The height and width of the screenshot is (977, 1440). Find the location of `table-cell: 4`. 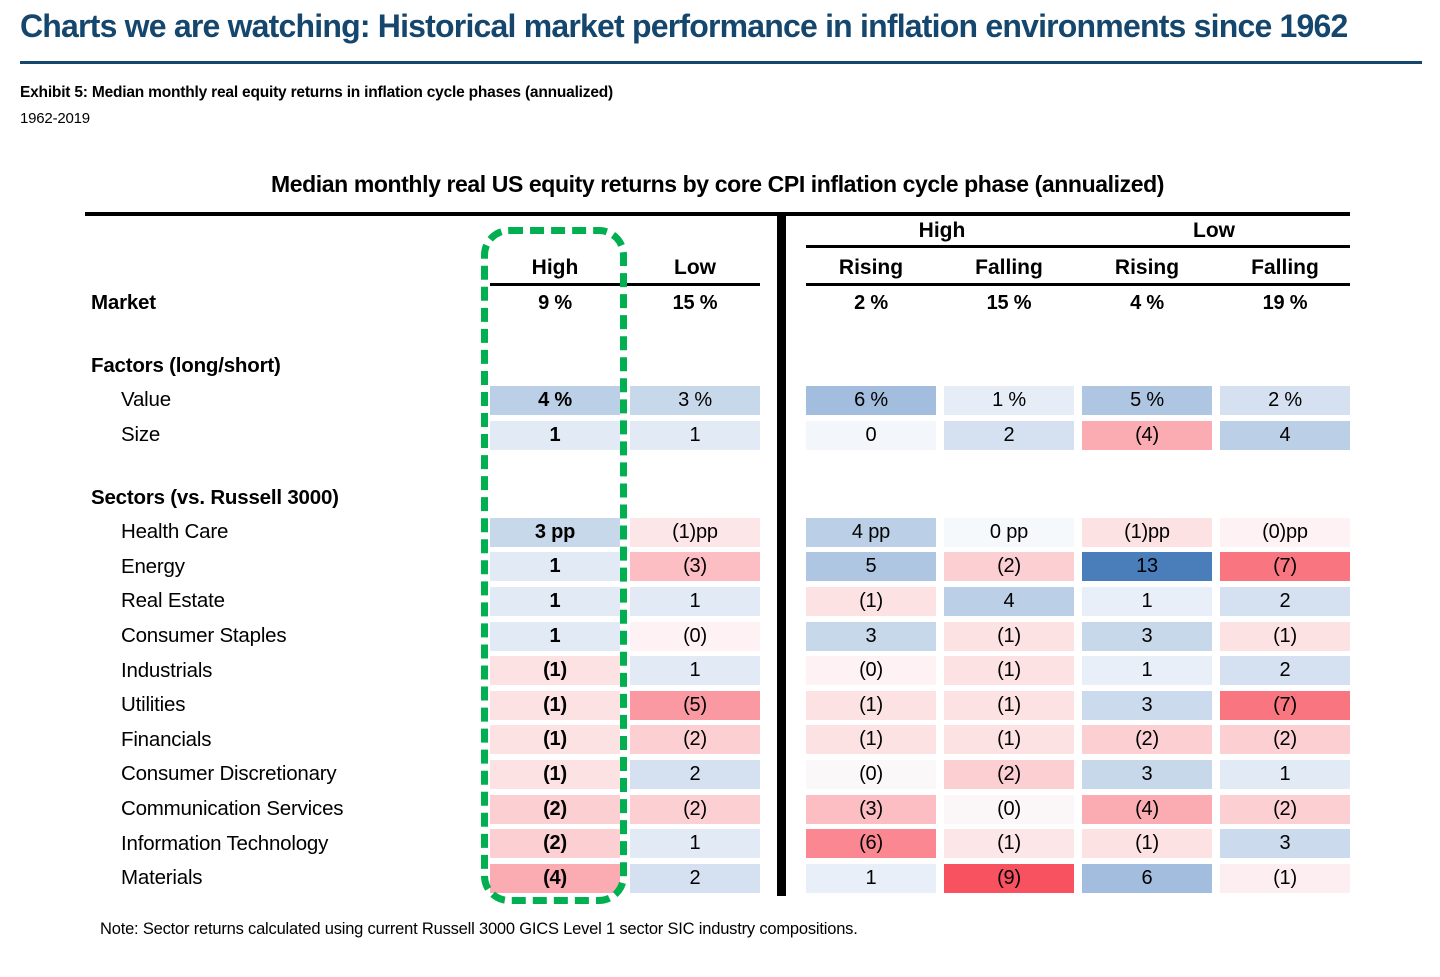

table-cell: 4 is located at coordinates (1285, 435).